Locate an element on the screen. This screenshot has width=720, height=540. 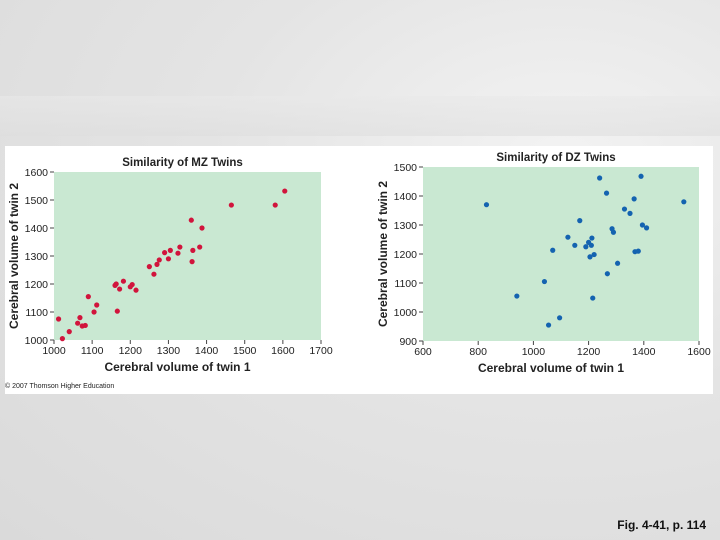
x-axis-label-dz: Cerebral volume of twin 1 is located at coordinates (551, 368).